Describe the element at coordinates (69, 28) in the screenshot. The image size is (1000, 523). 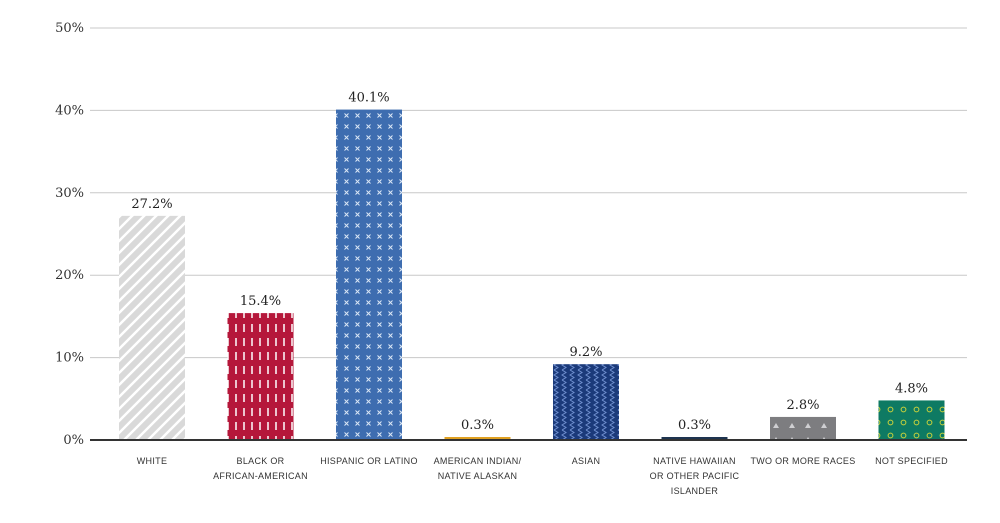
I see `y-tick-label: 50%` at that location.